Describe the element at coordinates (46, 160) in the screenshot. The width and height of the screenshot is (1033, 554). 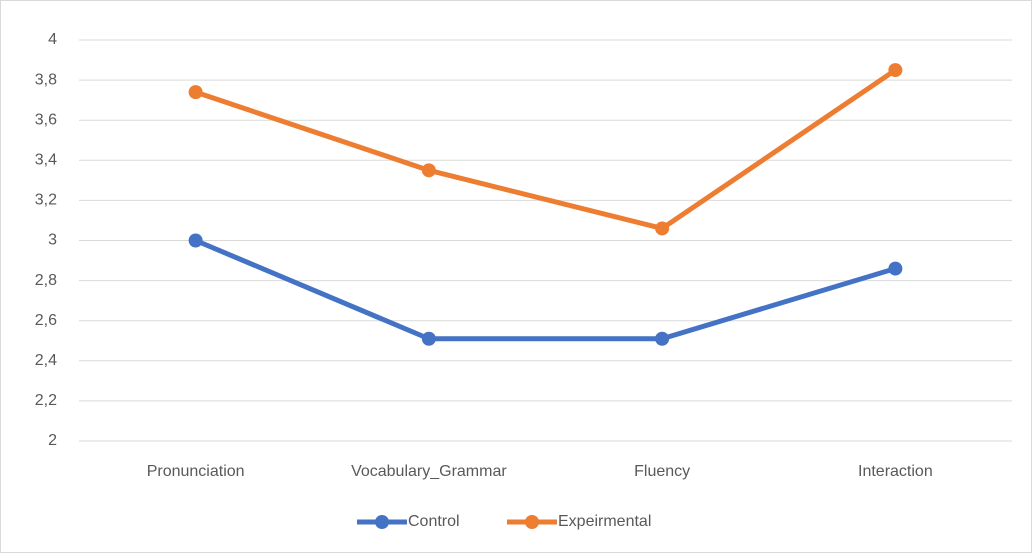
I see `y-tick-label: 3,4` at that location.